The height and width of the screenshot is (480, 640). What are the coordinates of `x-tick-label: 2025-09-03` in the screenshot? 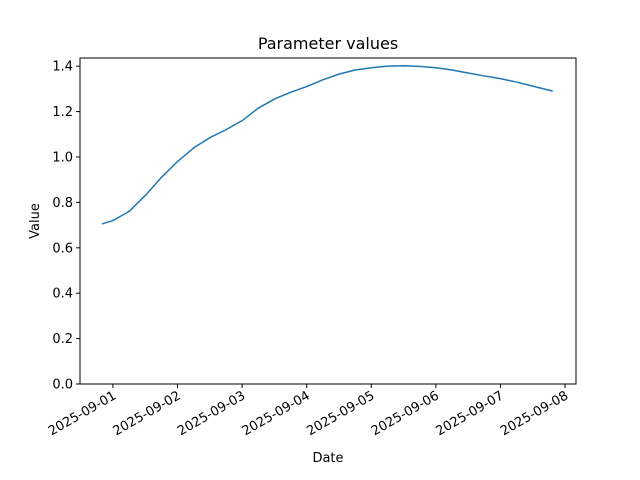 It's located at (211, 413).